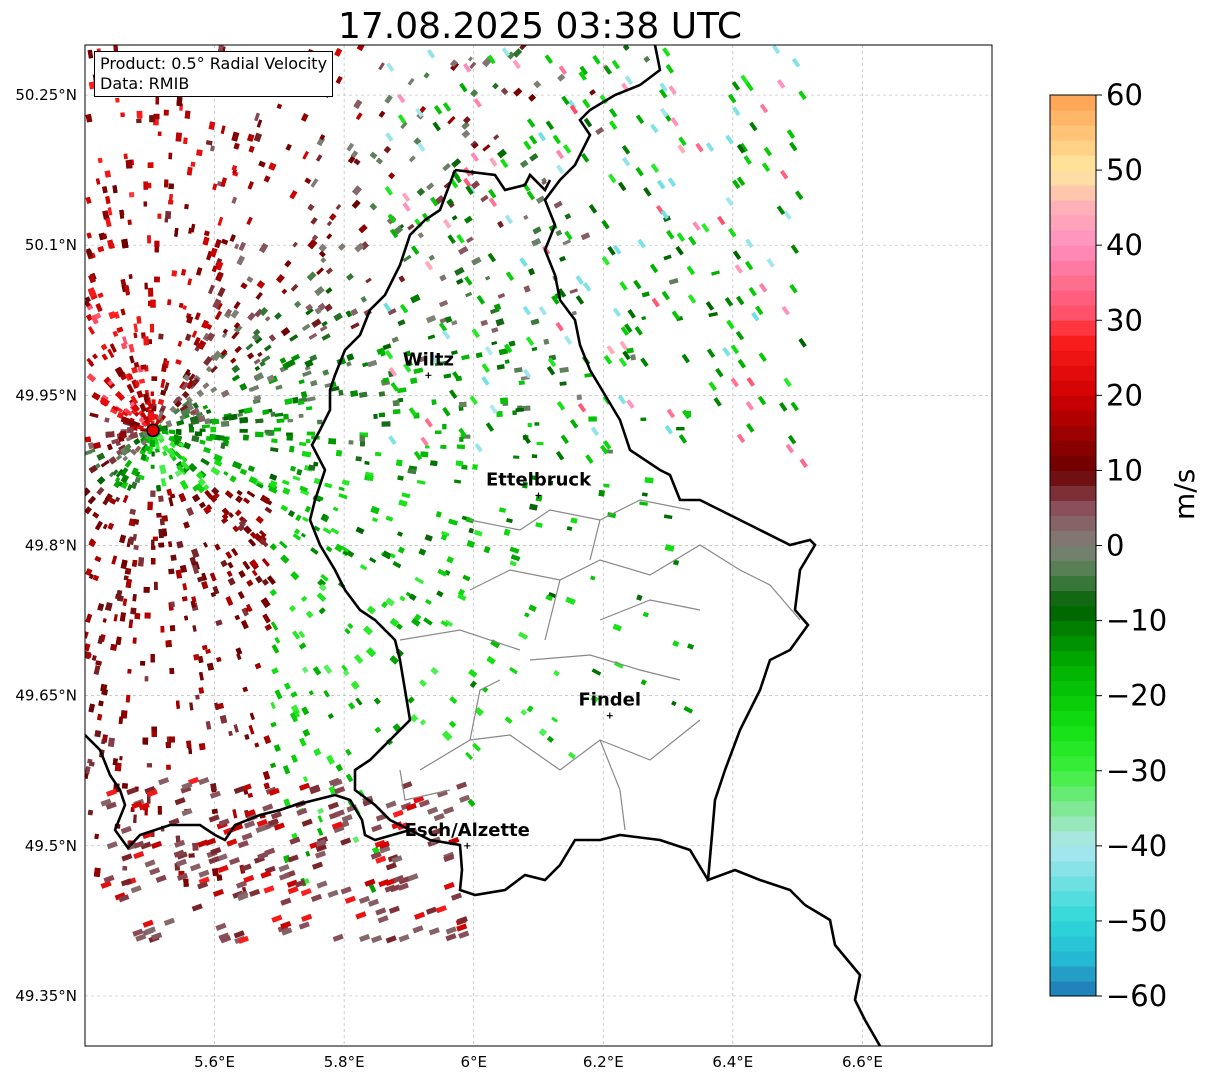  I want to click on lon-tick-label: 6.2°E, so click(603, 1062).